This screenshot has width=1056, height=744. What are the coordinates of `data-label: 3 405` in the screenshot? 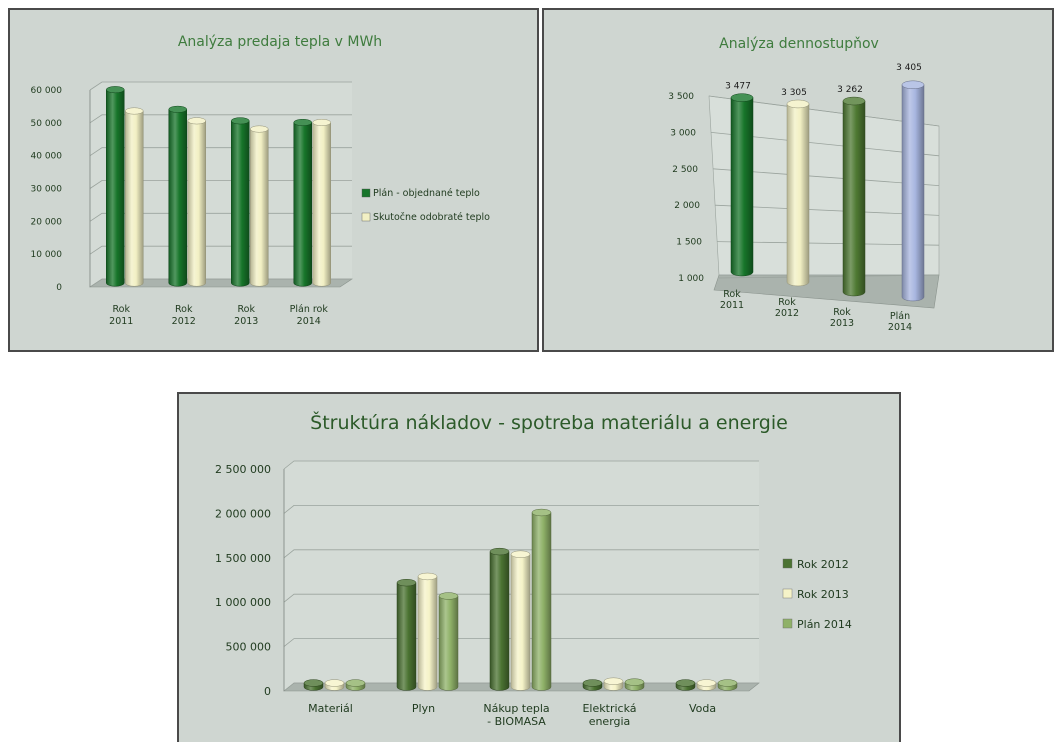 It's located at (909, 68).